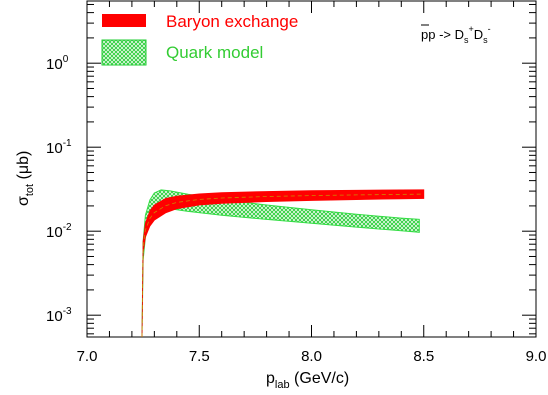  I want to click on x-tick-label: 7.5, so click(199, 356).